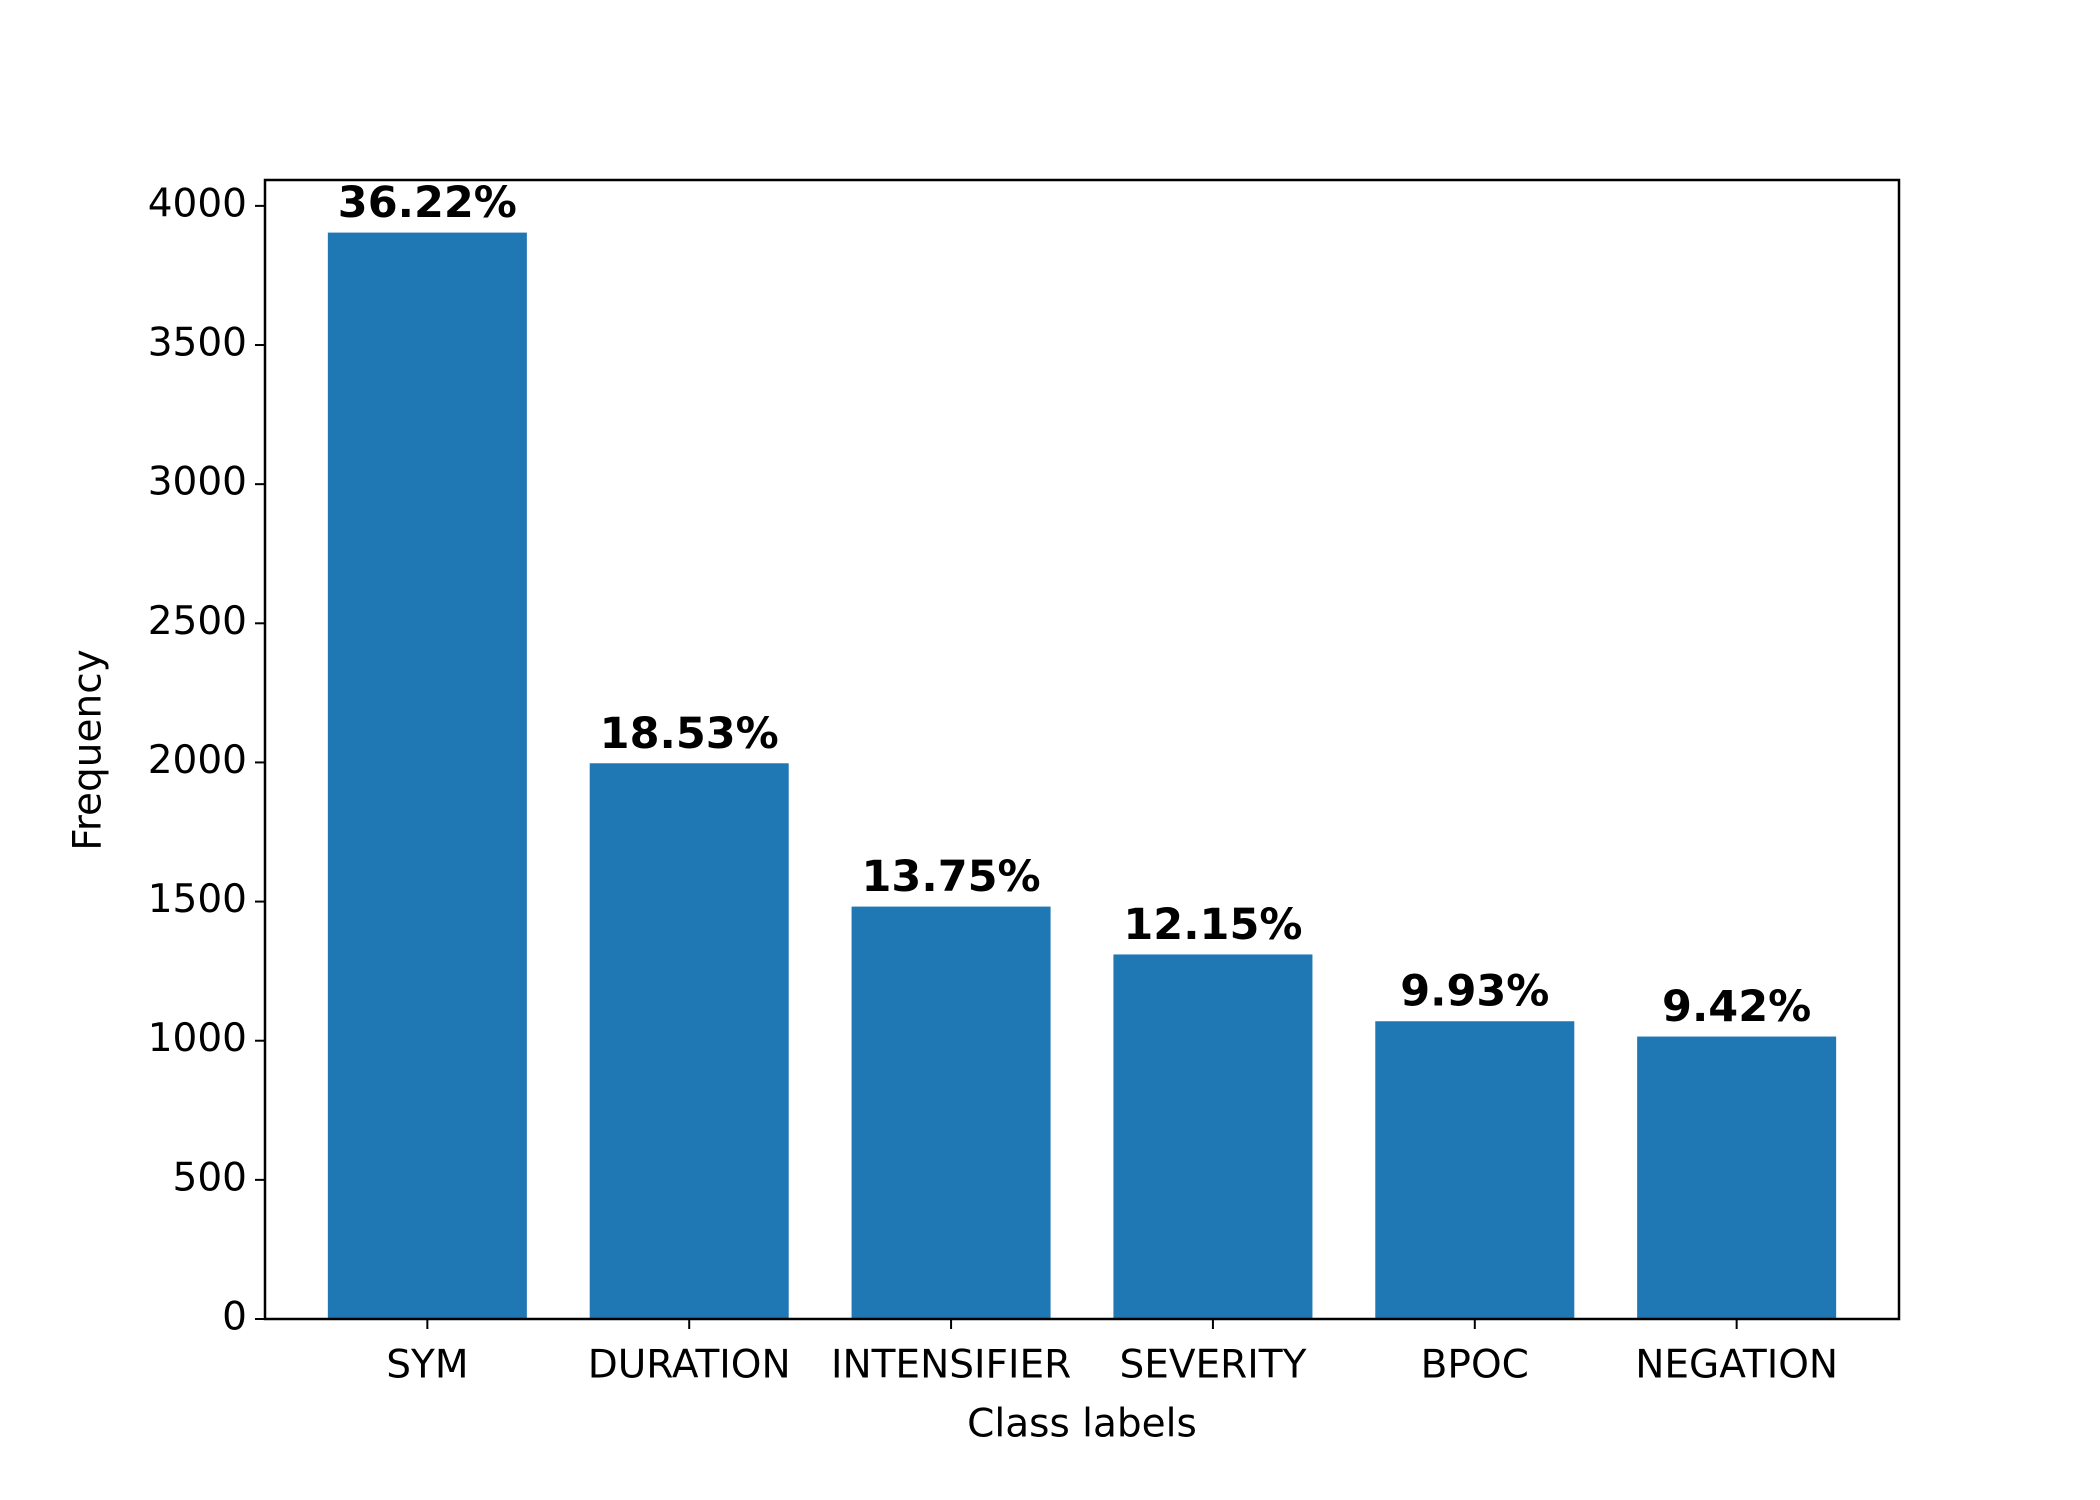 The width and height of the screenshot is (2100, 1500). Describe the element at coordinates (1212, 1365) in the screenshot. I see `x-tick-label: SEVERITY` at that location.